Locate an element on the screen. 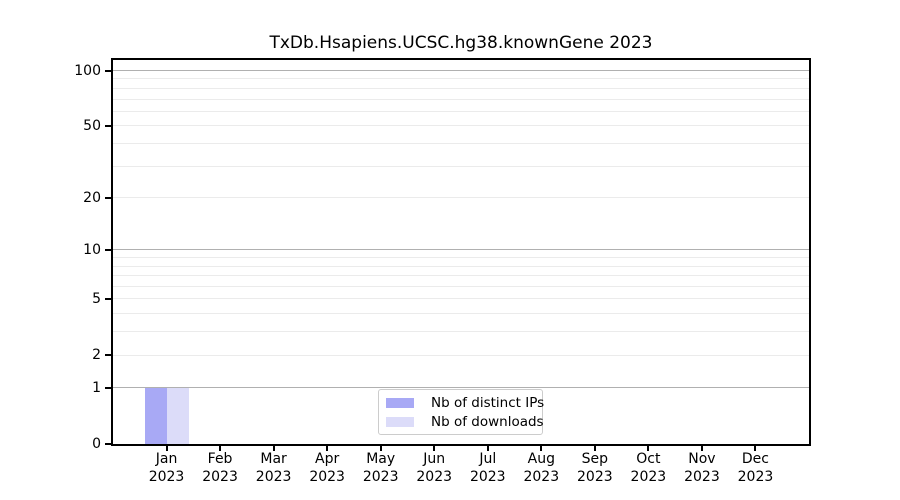 This screenshot has height=500, width=900. month-label: Jun is located at coordinates (434, 459).